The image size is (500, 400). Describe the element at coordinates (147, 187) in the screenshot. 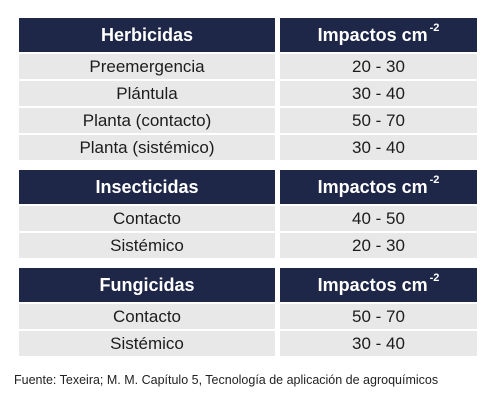

I see `category-header: Insecticidas` at that location.